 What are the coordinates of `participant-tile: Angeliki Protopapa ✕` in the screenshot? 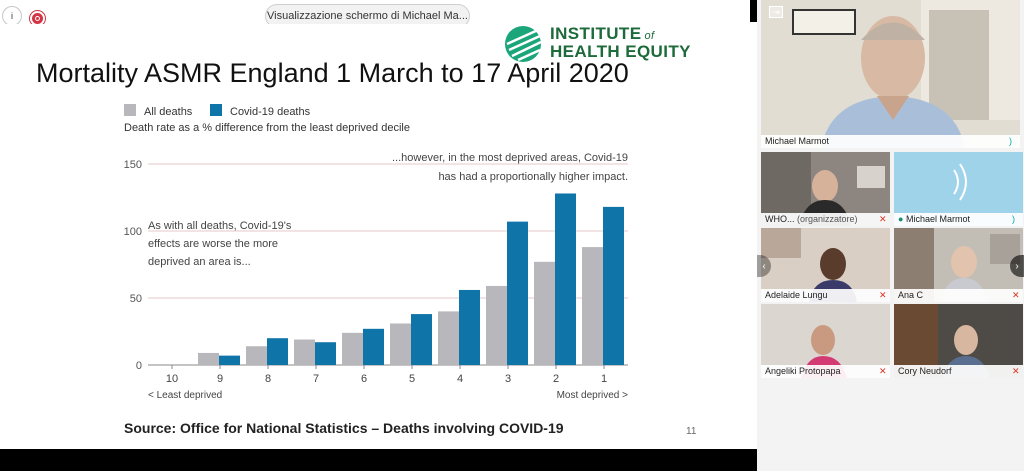 It's located at (825, 341).